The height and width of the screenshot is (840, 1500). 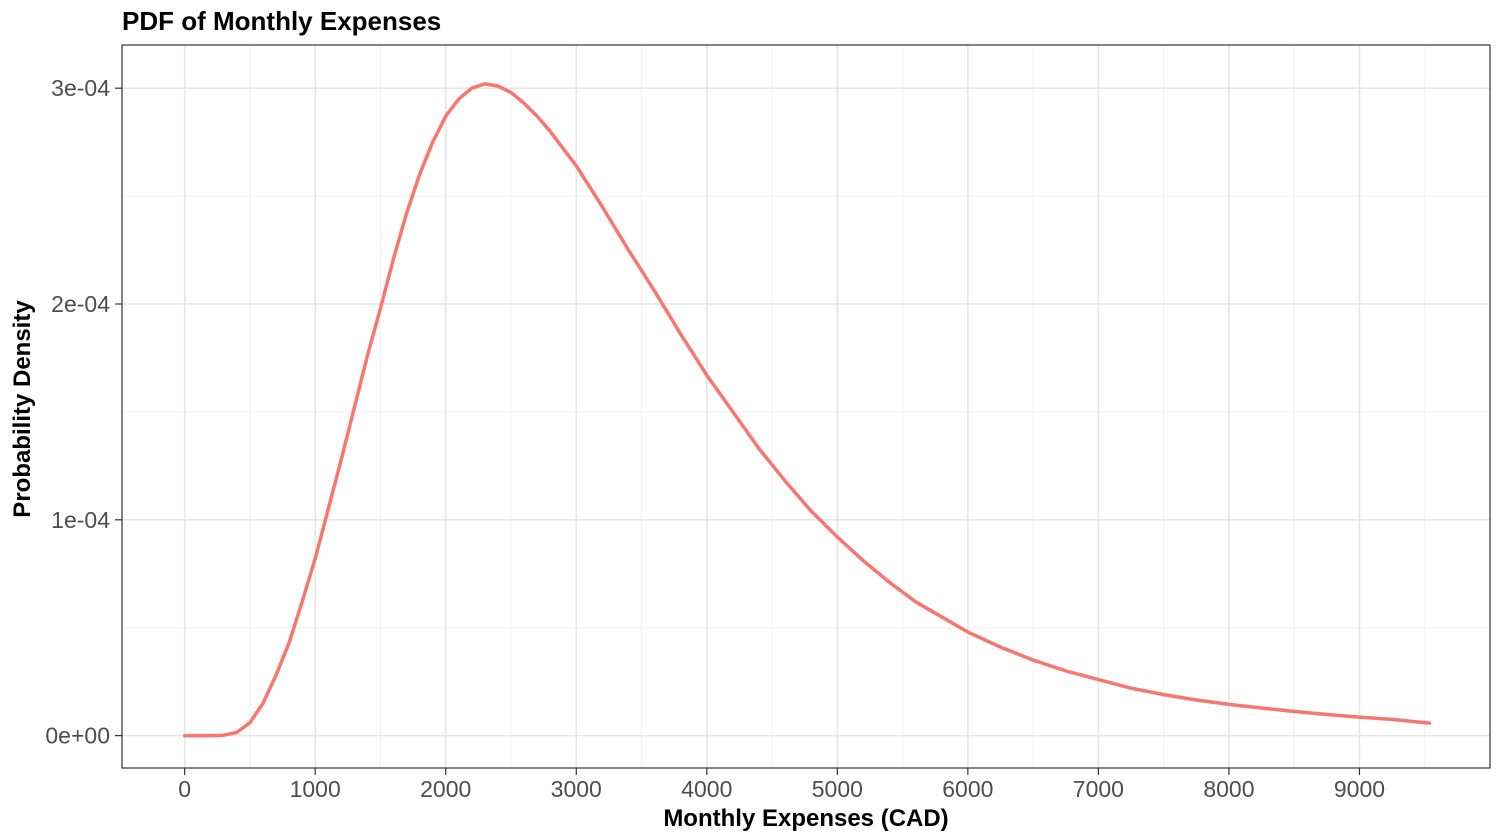 I want to click on x-tick-label: 9000, so click(x=1359, y=789).